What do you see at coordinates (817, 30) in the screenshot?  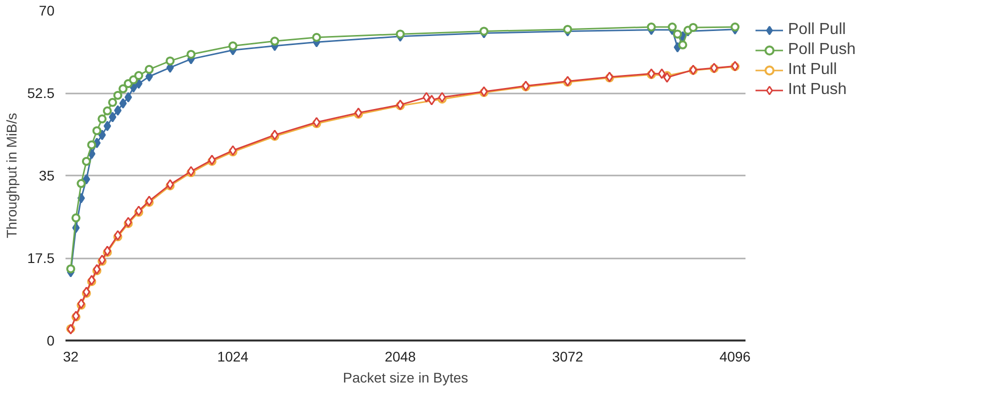 I see `legend-label: Poll Pull` at bounding box center [817, 30].